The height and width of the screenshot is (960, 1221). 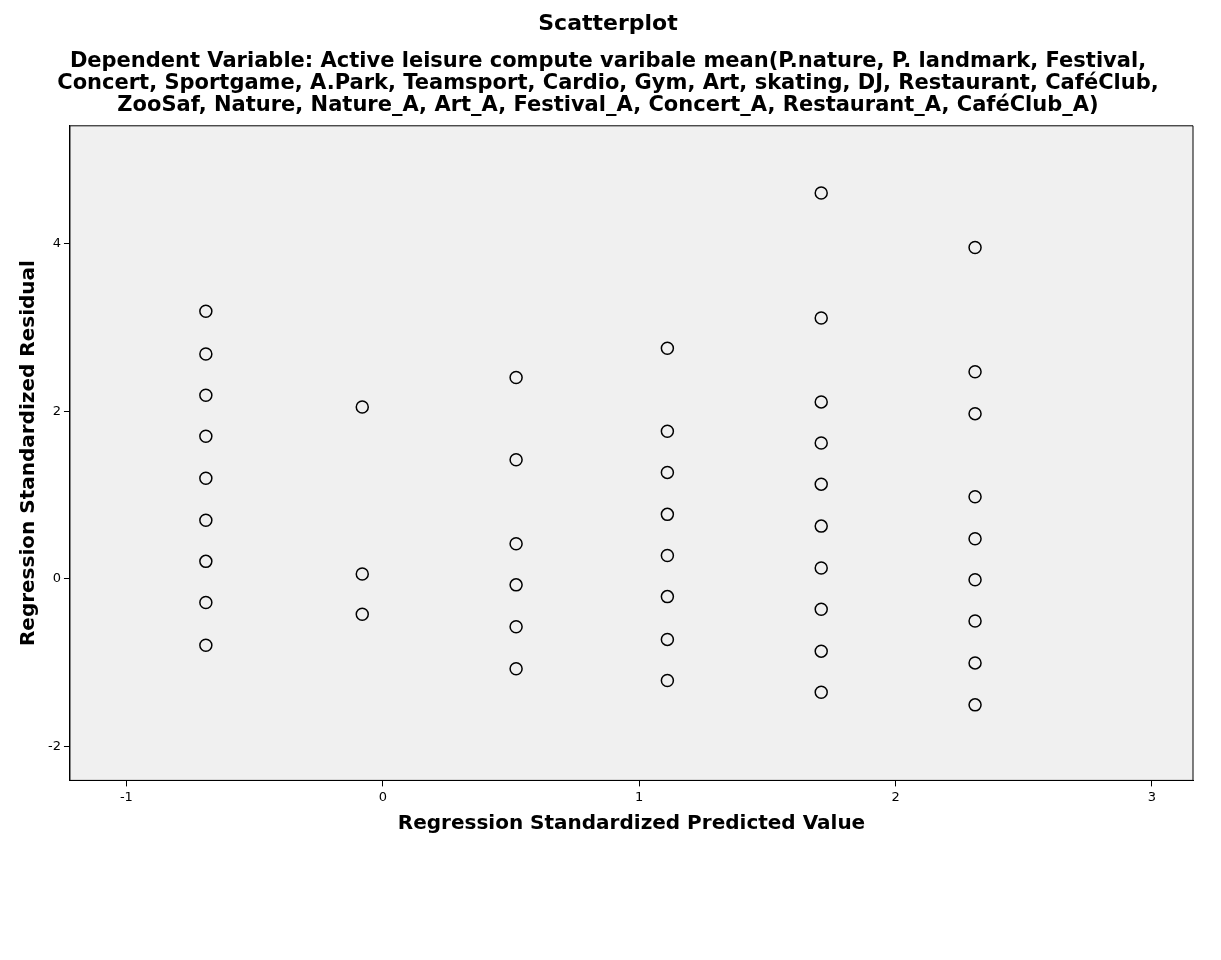 What do you see at coordinates (126, 796) in the screenshot?
I see `x-tick-label: -1` at bounding box center [126, 796].